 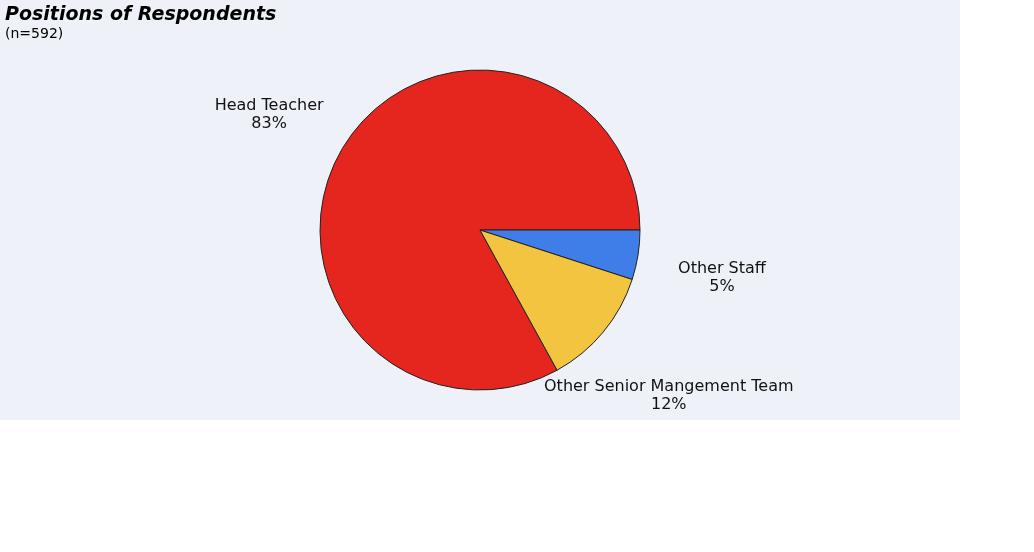 What do you see at coordinates (269, 105) in the screenshot?
I see `slice-label: Head Teacher` at bounding box center [269, 105].